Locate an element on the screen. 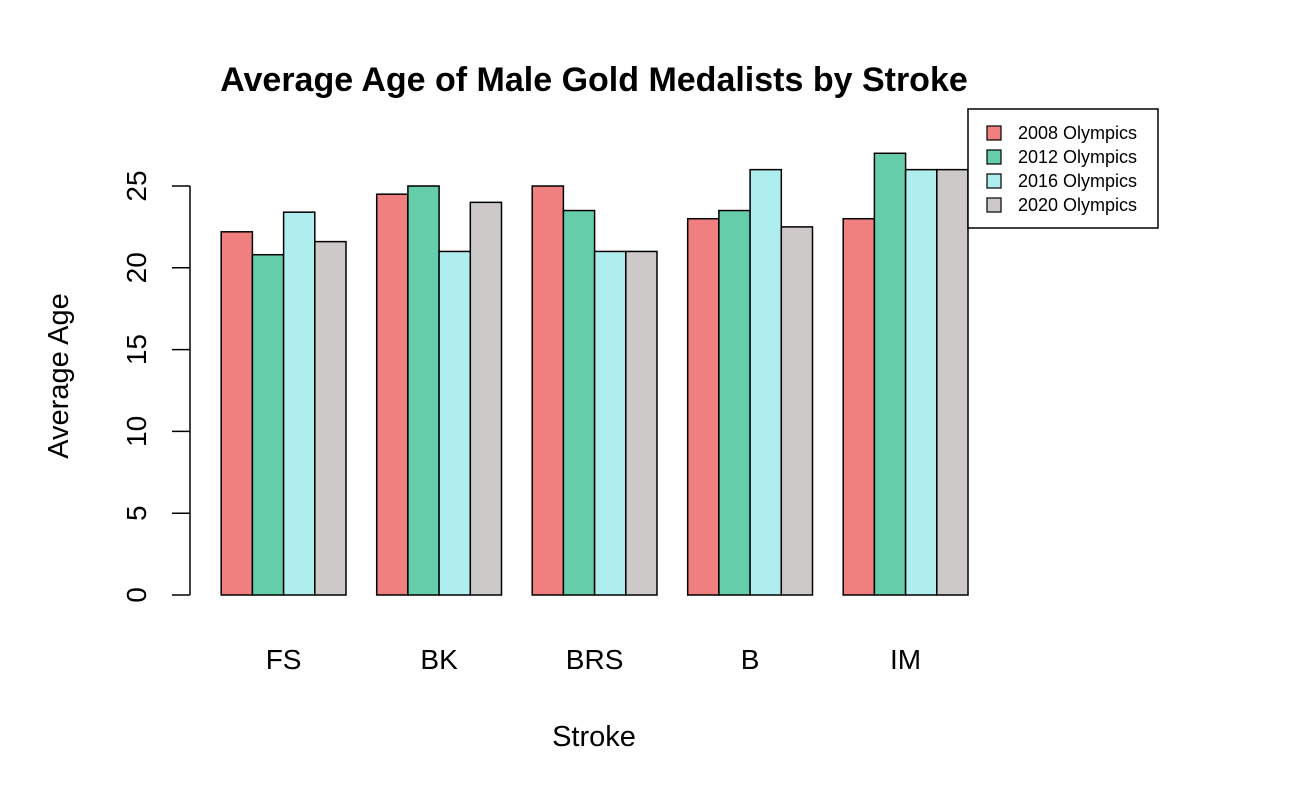 Image resolution: width=1304 pixels, height=792 pixels. x-tick-label: B is located at coordinates (750, 659).